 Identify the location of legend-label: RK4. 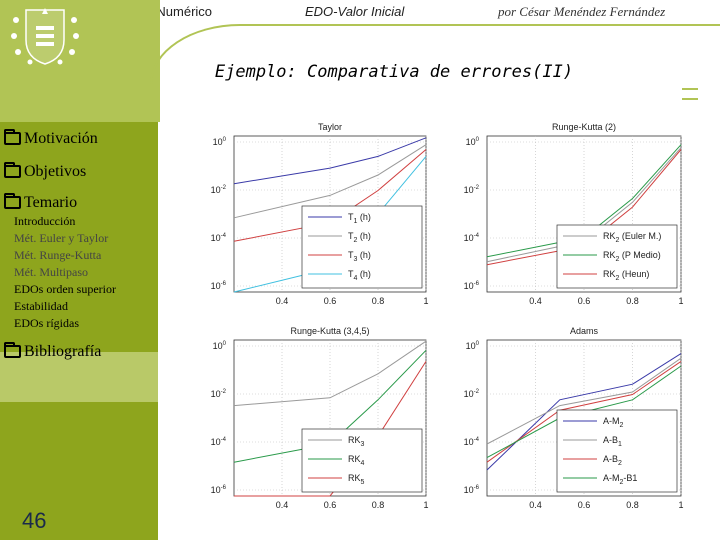
(356, 460).